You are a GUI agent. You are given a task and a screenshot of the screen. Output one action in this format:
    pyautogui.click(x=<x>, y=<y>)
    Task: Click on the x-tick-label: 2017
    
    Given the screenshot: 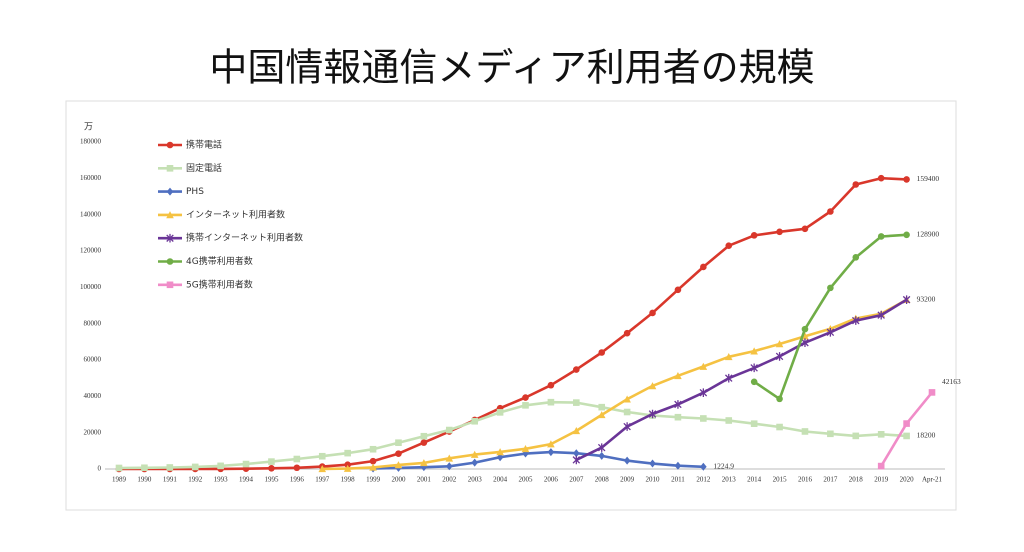 What is the action you would take?
    pyautogui.click(x=830, y=480)
    